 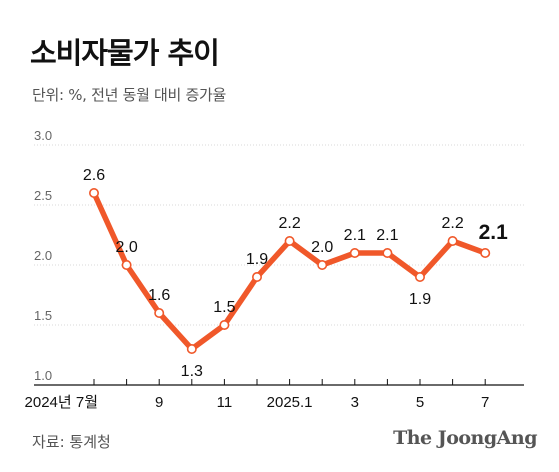 I want to click on source-note: 자료: 통계청, so click(x=71, y=442).